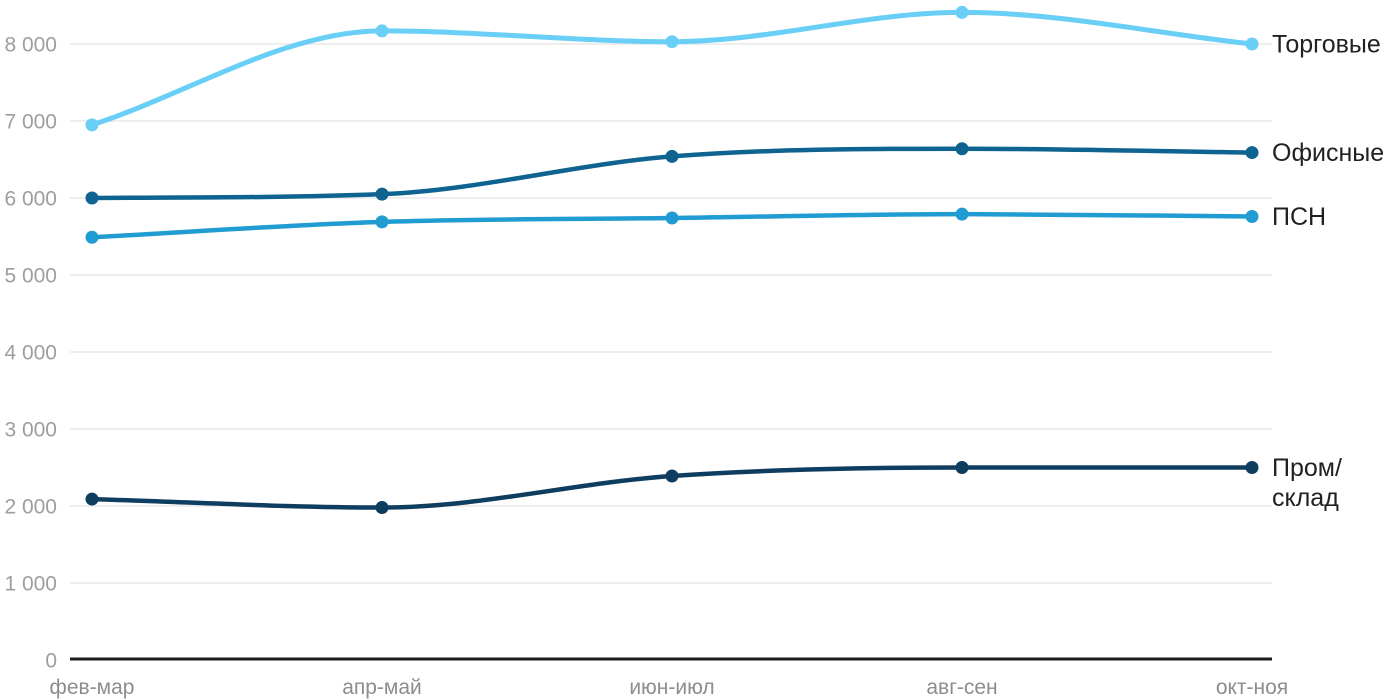 The width and height of the screenshot is (1400, 700). What do you see at coordinates (1328, 153) in the screenshot?
I see `series-label-1: Офисные` at bounding box center [1328, 153].